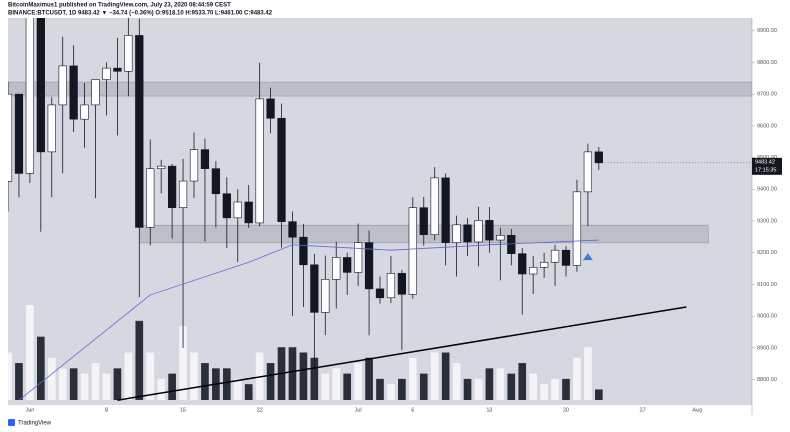 This screenshot has width=790, height=432. Describe the element at coordinates (767, 317) in the screenshot. I see `y-tick-label: 9000.00` at that location.